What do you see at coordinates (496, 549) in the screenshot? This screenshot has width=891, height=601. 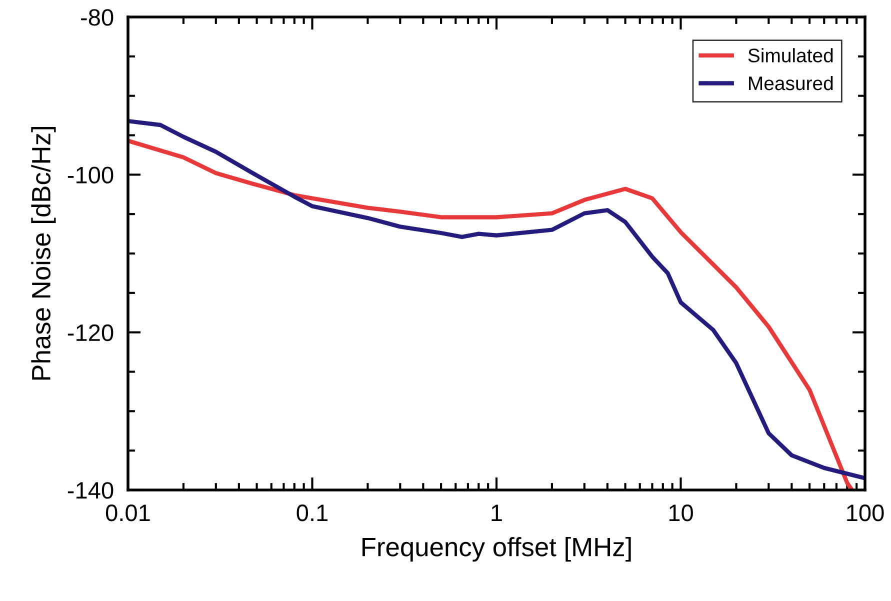 I see `x-axis-title: Frequency offset [MHz]` at bounding box center [496, 549].